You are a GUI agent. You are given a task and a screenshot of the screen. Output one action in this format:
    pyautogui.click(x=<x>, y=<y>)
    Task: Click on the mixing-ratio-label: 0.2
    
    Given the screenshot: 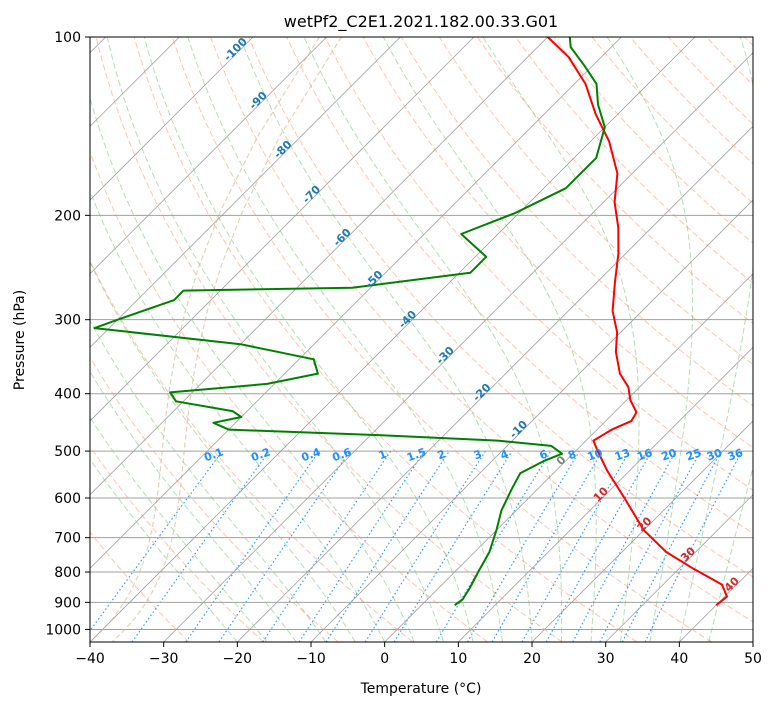 What is the action you would take?
    pyautogui.click(x=260, y=454)
    